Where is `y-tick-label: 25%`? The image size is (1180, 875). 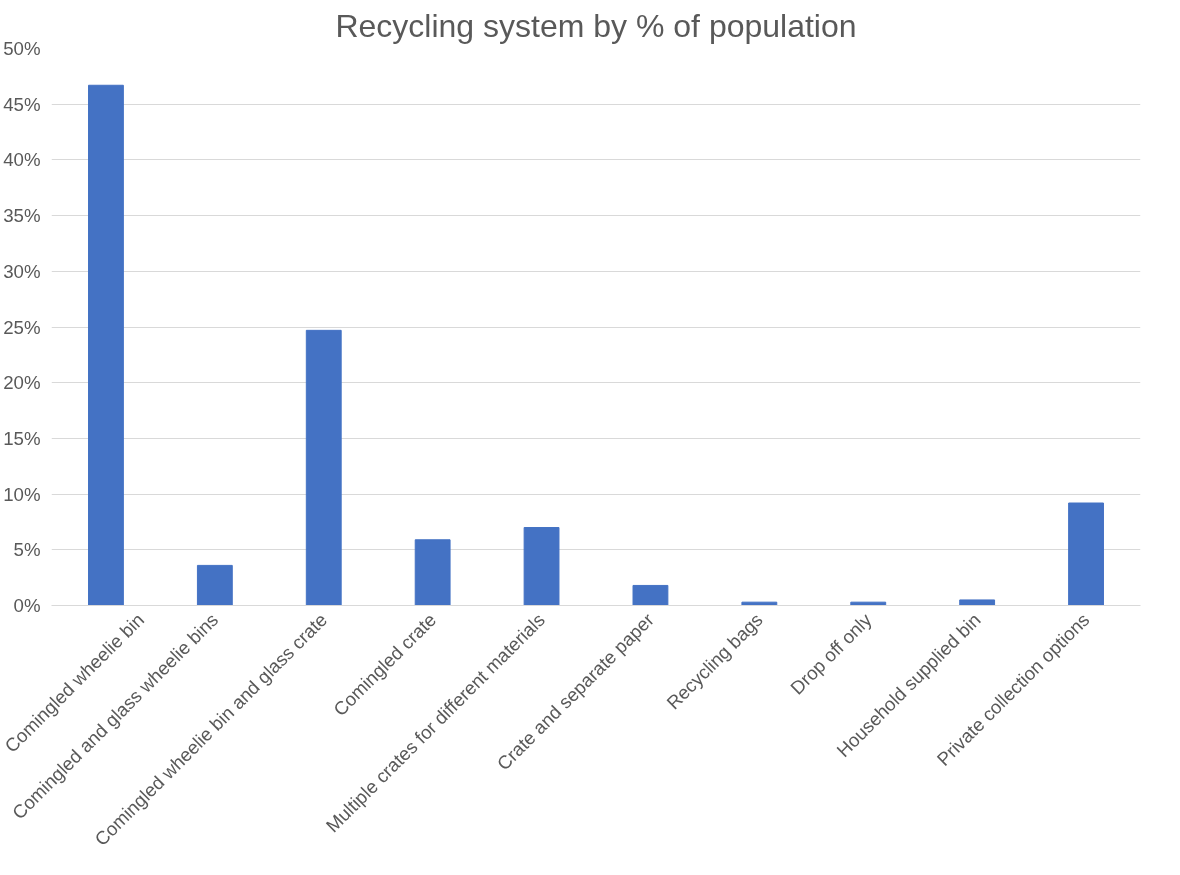
y-tick-label: 25% is located at coordinates (22, 327).